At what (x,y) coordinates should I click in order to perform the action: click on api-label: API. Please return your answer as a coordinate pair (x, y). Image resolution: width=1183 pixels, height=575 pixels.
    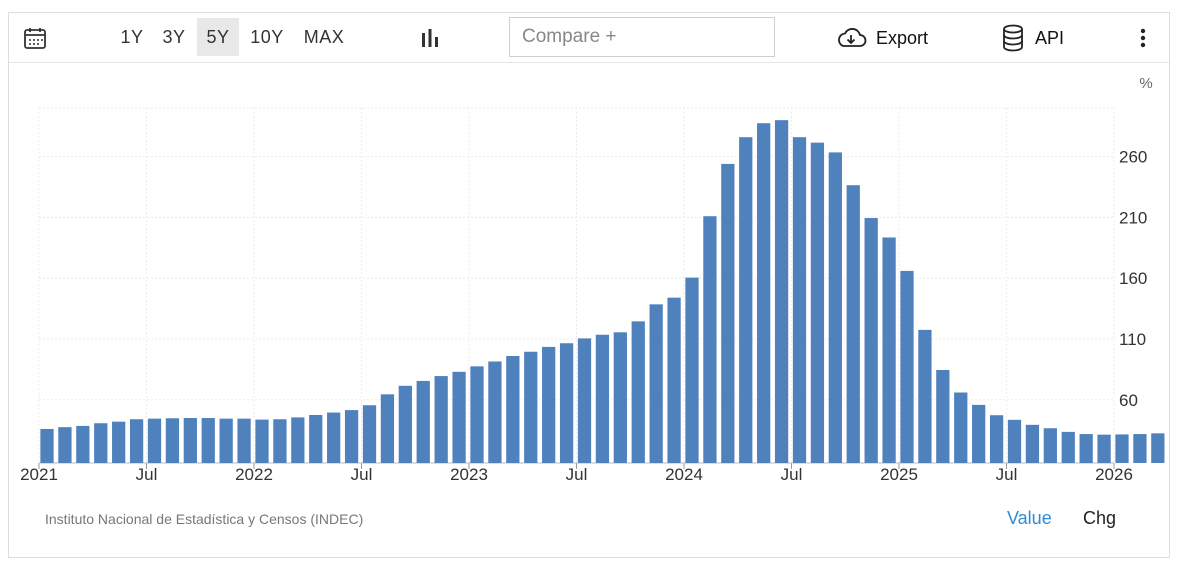
    Looking at the image, I should click on (1050, 37).